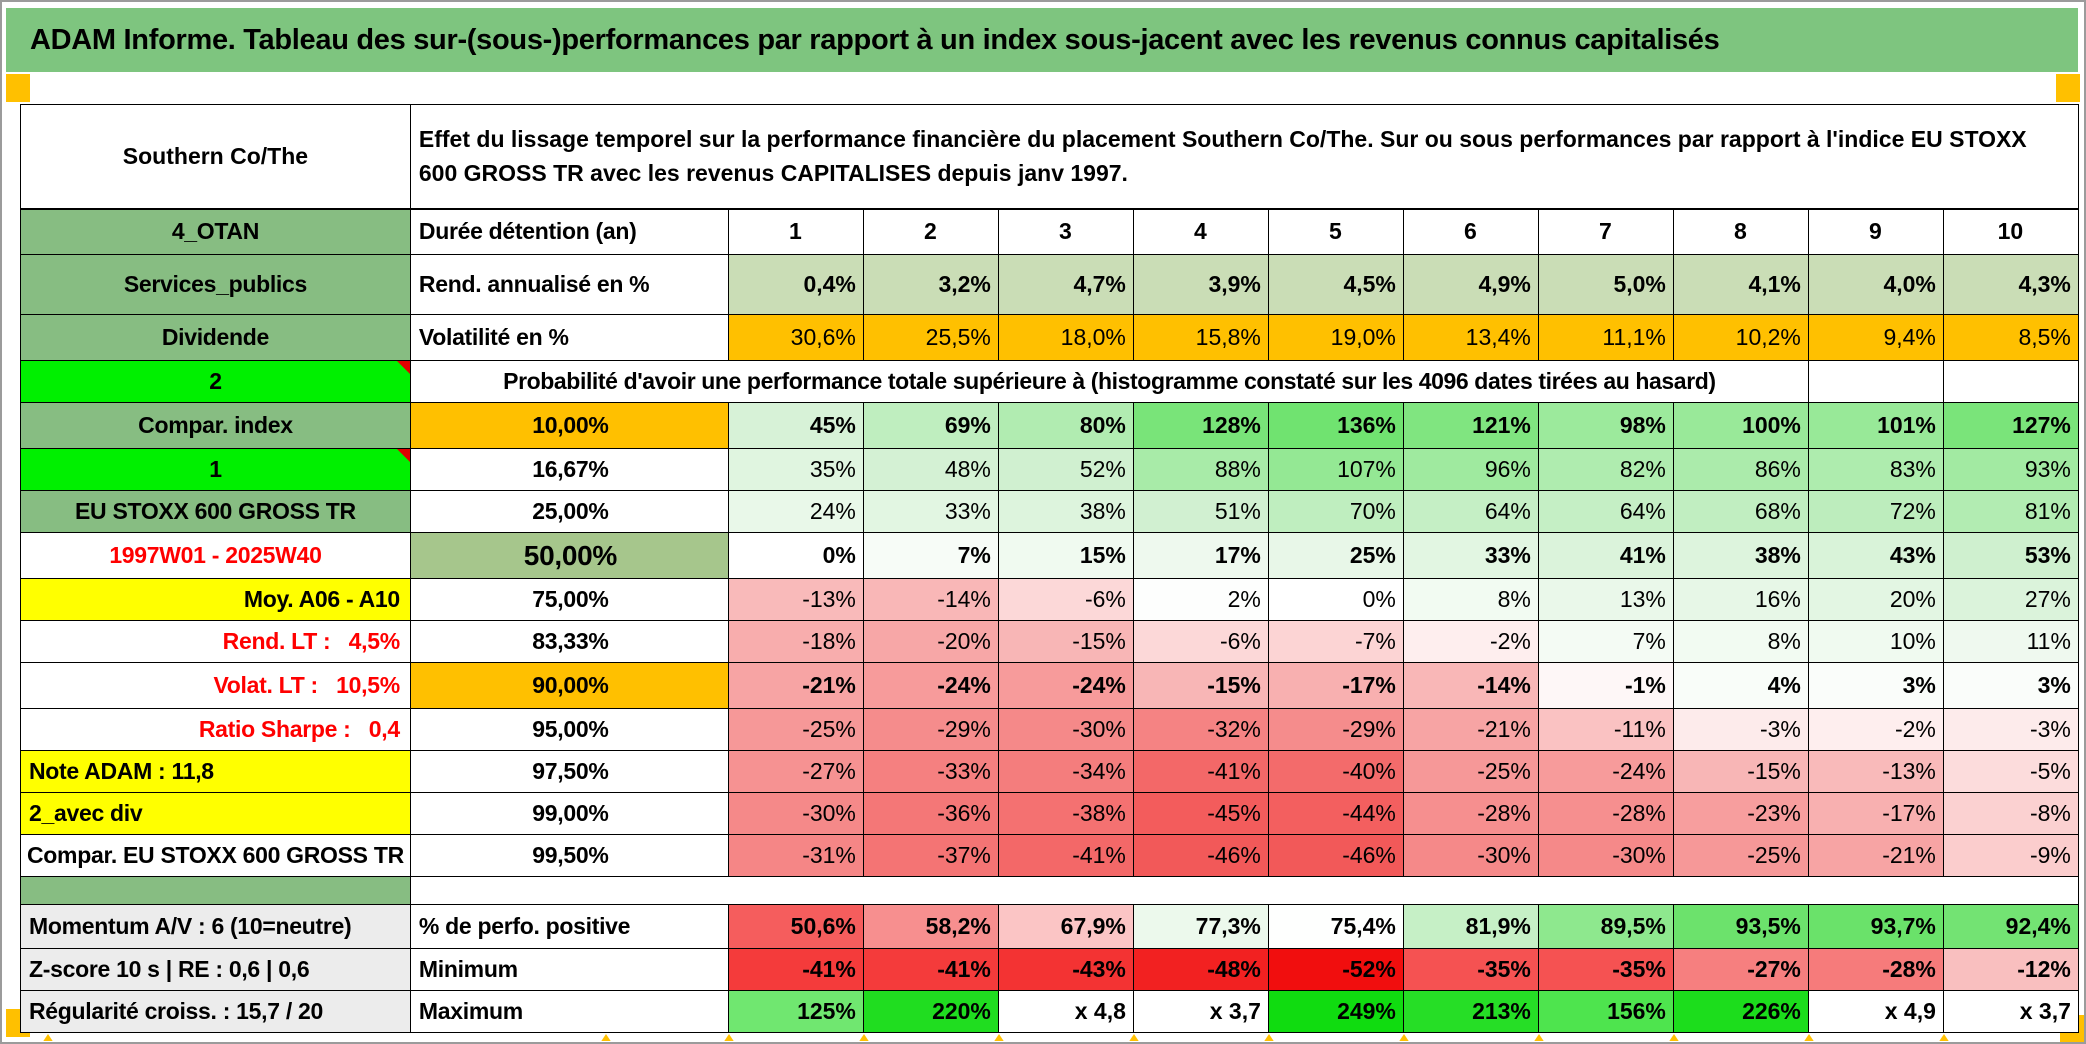 The height and width of the screenshot is (1044, 2086). I want to click on data-cell: 4,5%, so click(1335, 284).